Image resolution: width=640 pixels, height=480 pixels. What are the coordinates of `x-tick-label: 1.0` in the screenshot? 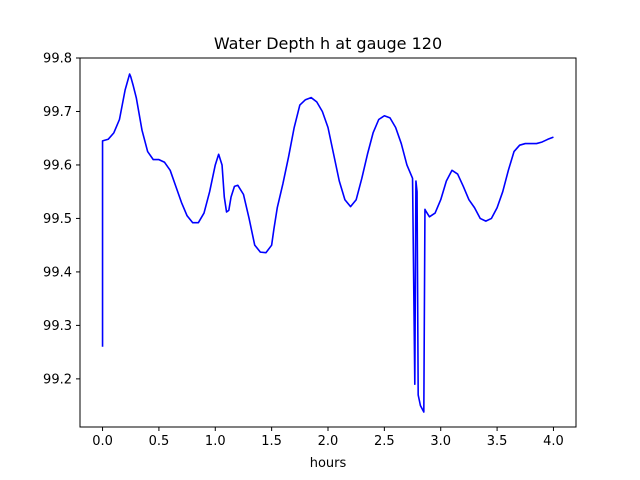 It's located at (215, 441).